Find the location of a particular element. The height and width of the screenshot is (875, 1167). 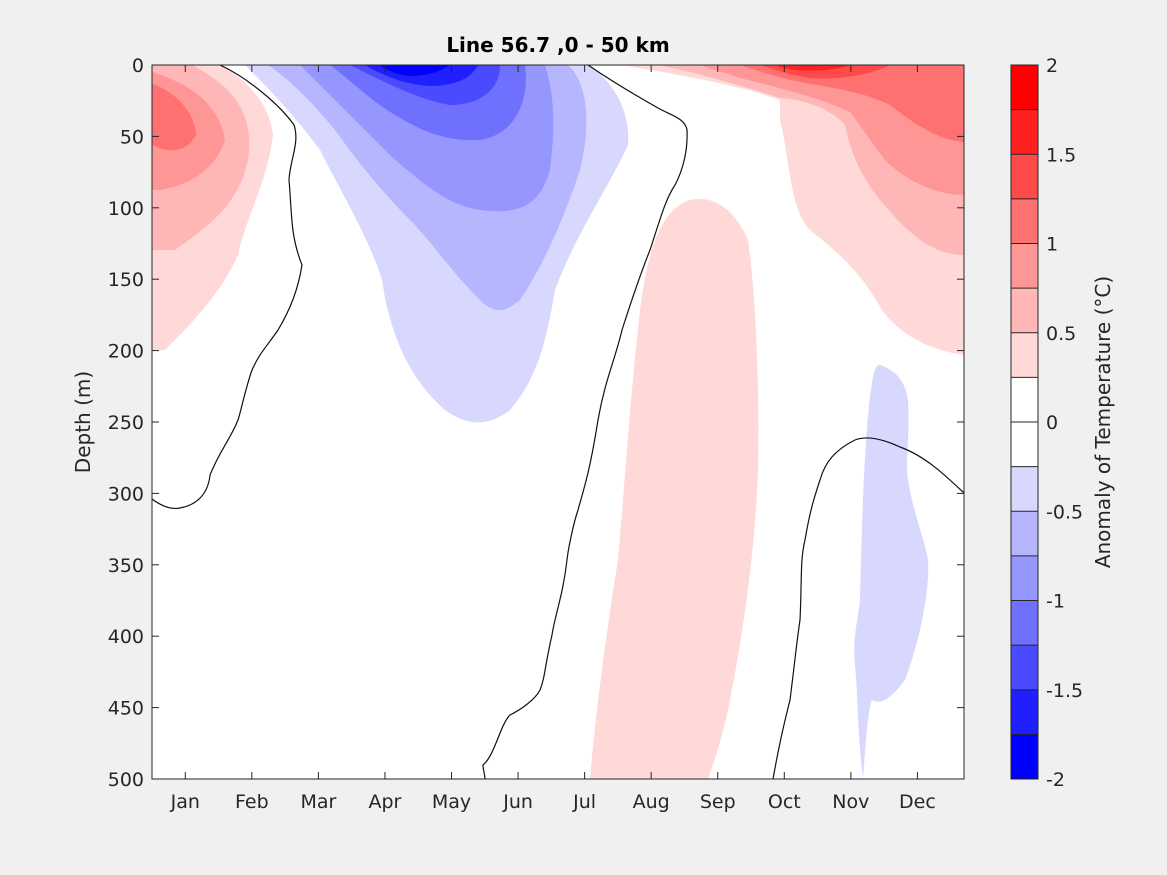

x-tick-label: Sep is located at coordinates (718, 802).